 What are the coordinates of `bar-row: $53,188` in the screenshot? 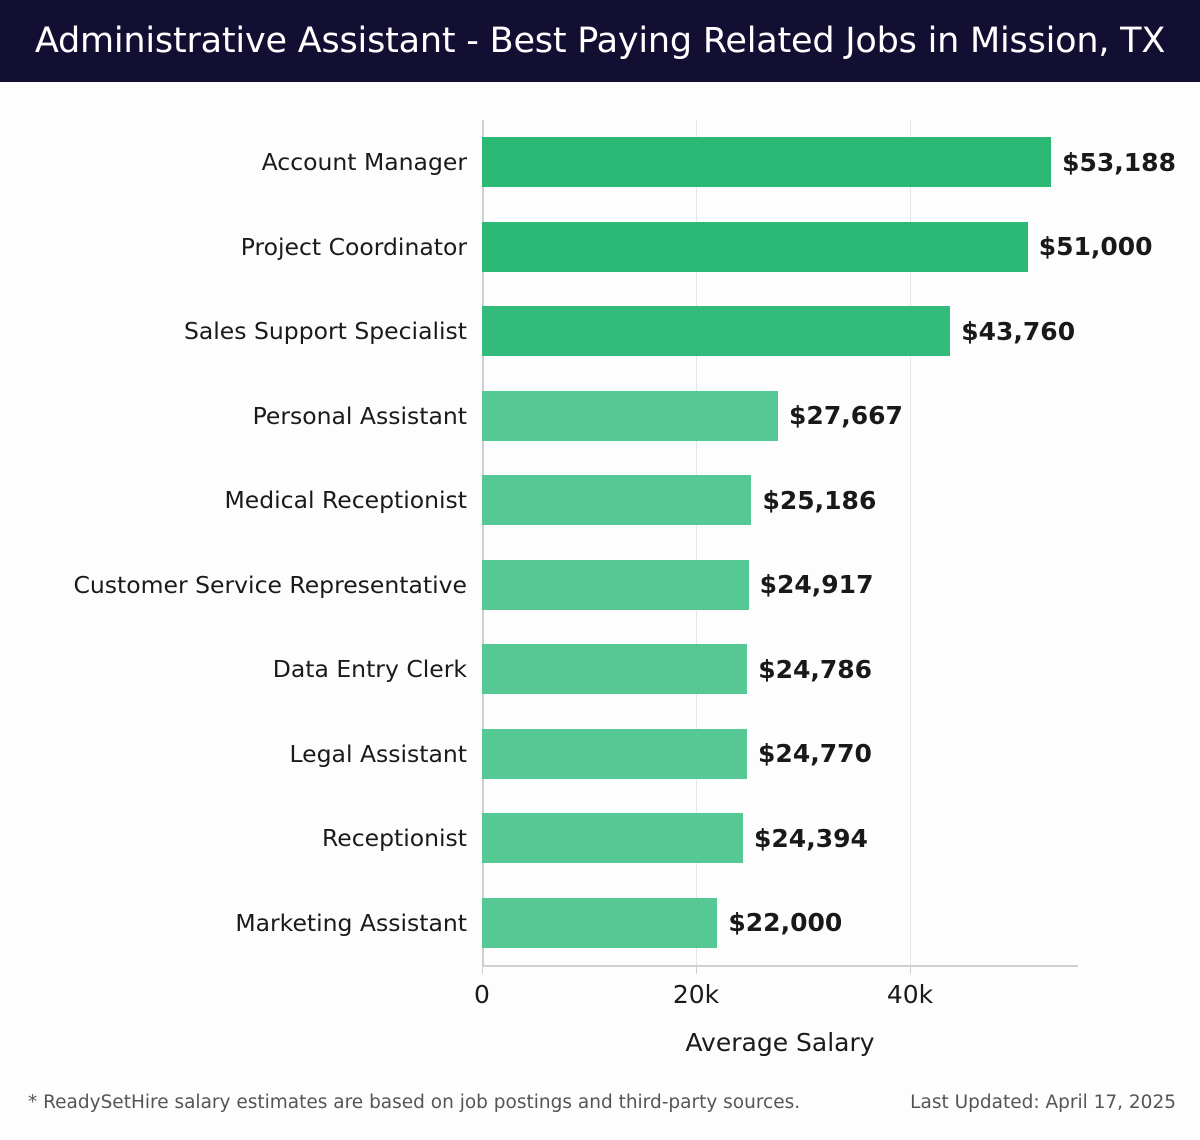 It's located at (829, 162).